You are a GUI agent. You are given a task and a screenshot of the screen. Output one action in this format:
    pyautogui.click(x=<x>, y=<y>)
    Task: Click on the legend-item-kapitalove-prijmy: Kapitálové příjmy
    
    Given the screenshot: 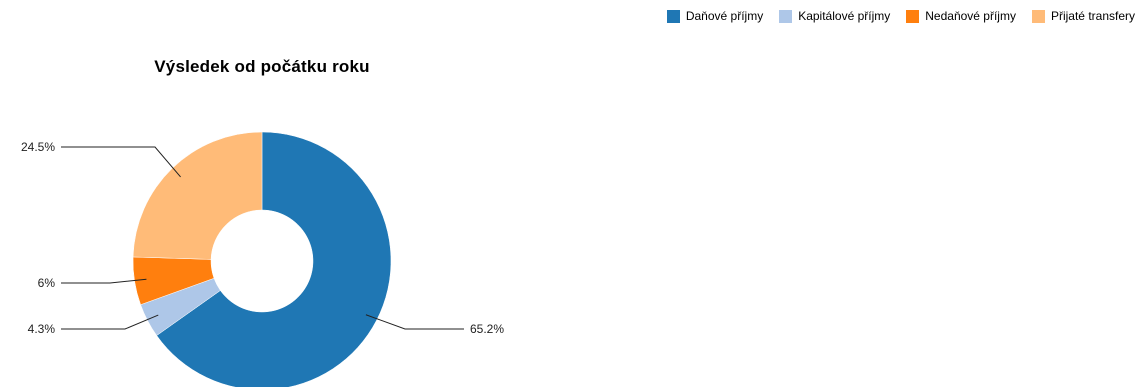 What is the action you would take?
    pyautogui.click(x=834, y=16)
    